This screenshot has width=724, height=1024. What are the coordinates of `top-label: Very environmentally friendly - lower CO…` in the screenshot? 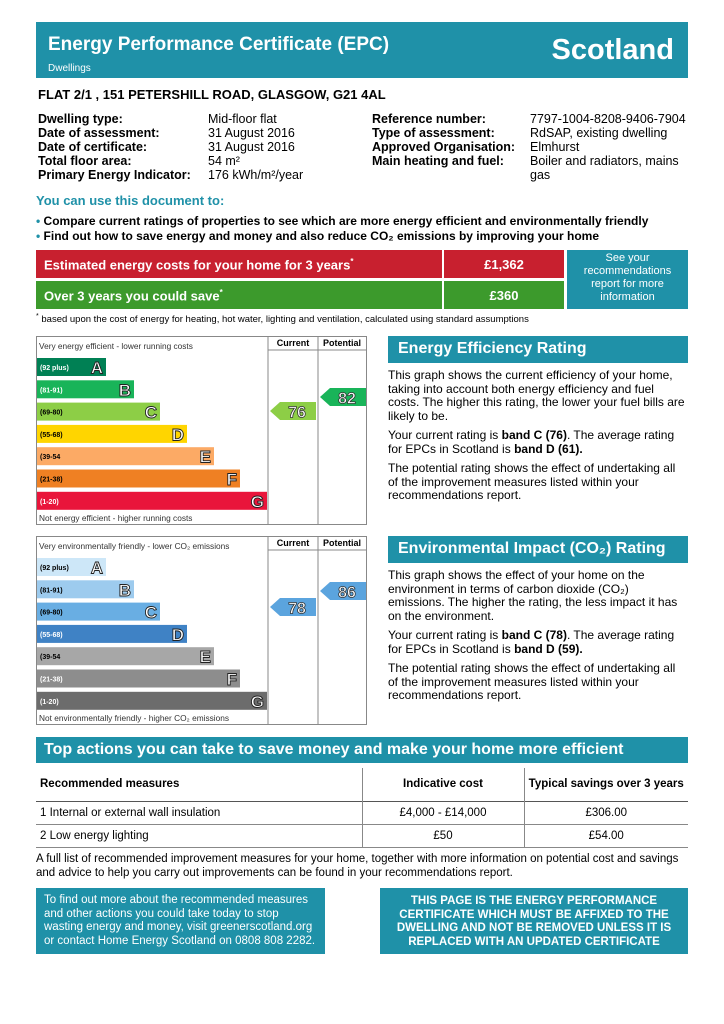 It's located at (134, 546).